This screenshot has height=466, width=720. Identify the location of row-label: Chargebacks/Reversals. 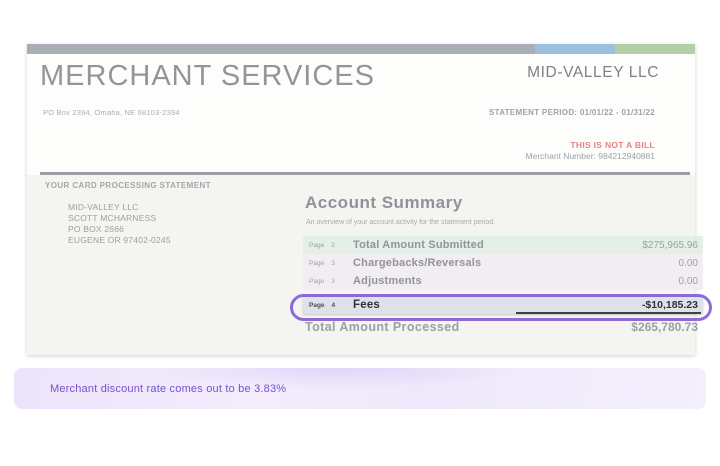
(417, 263).